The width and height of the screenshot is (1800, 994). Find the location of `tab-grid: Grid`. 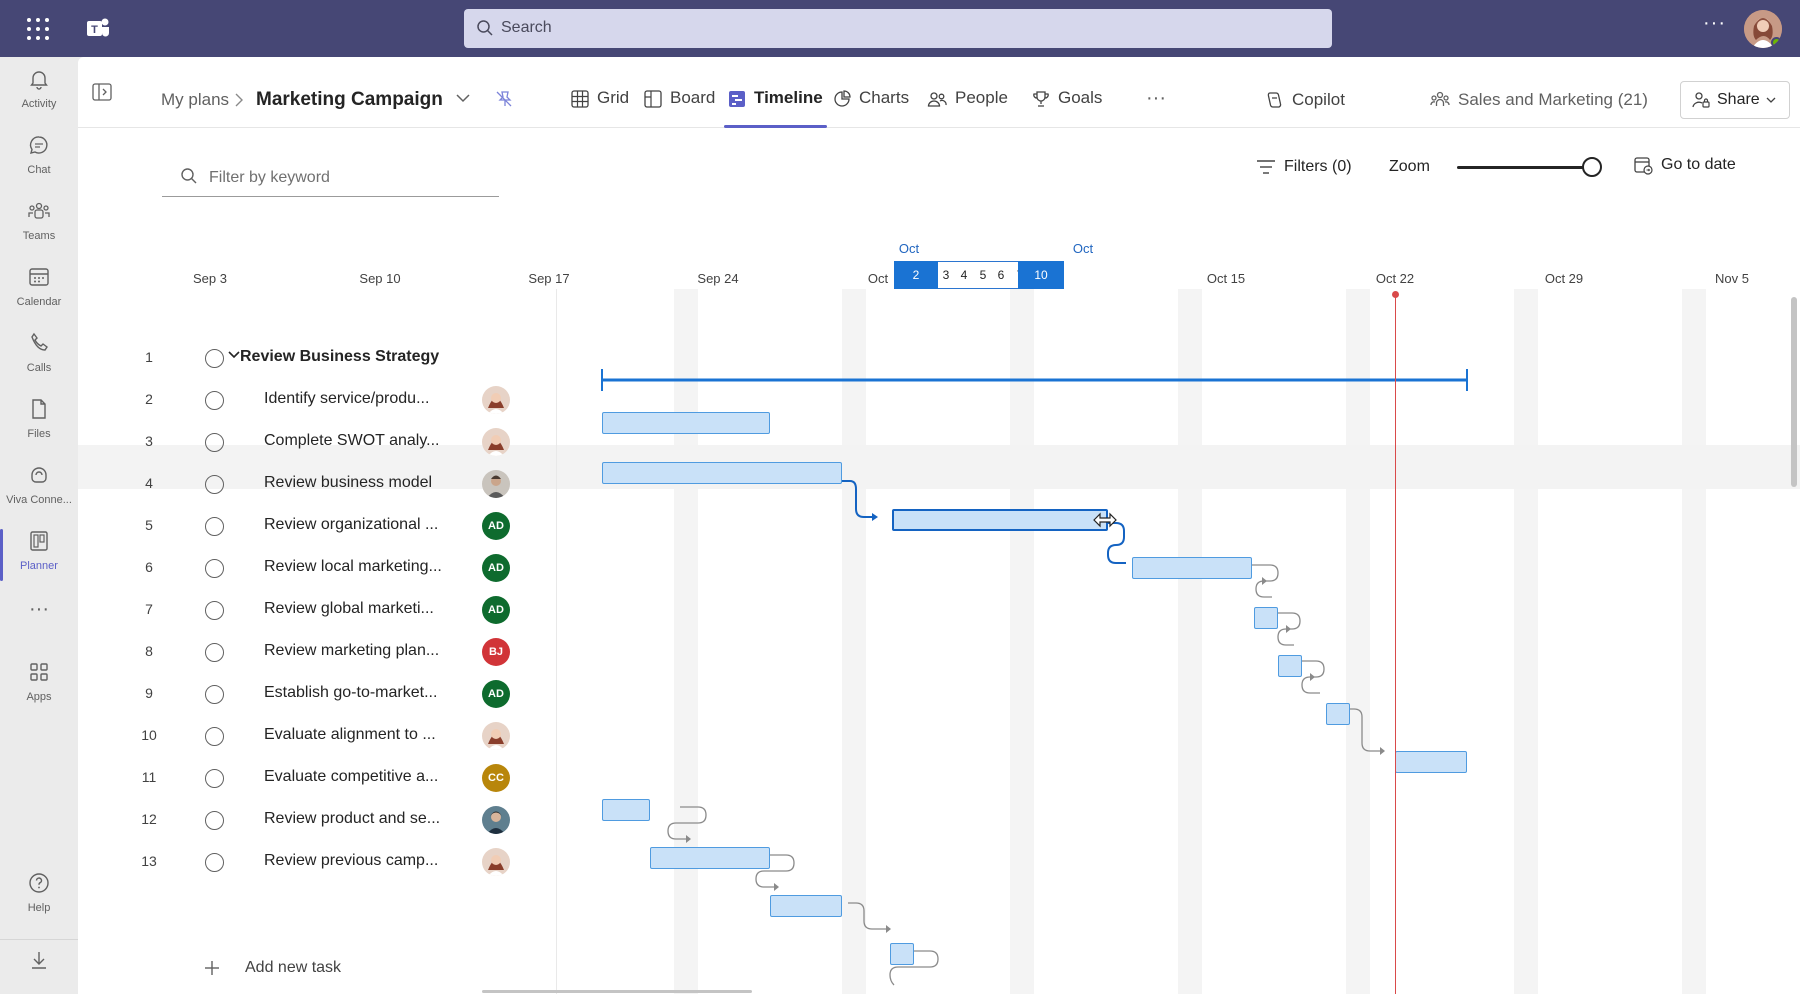

tab-grid: Grid is located at coordinates (600, 108).